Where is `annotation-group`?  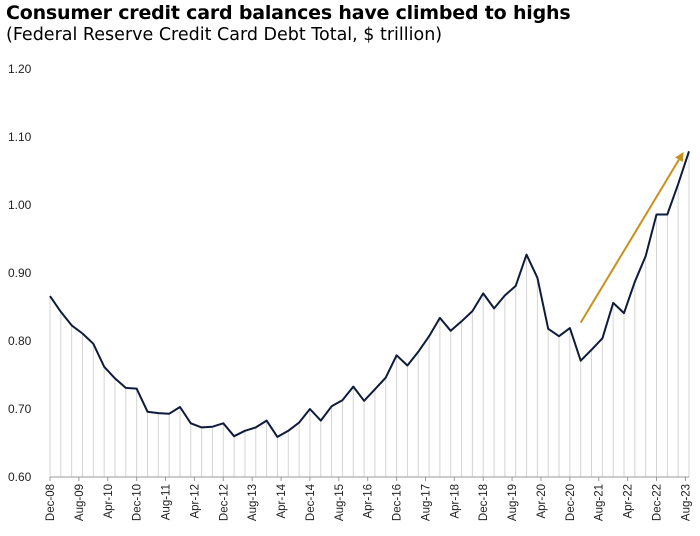 annotation-group is located at coordinates (631, 237).